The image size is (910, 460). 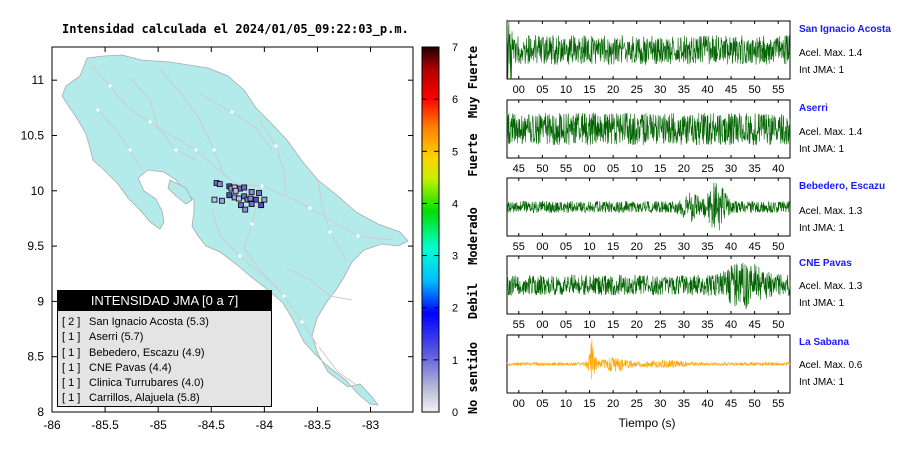 What do you see at coordinates (159, 425) in the screenshot?
I see `lon-tick-label: -85` at bounding box center [159, 425].